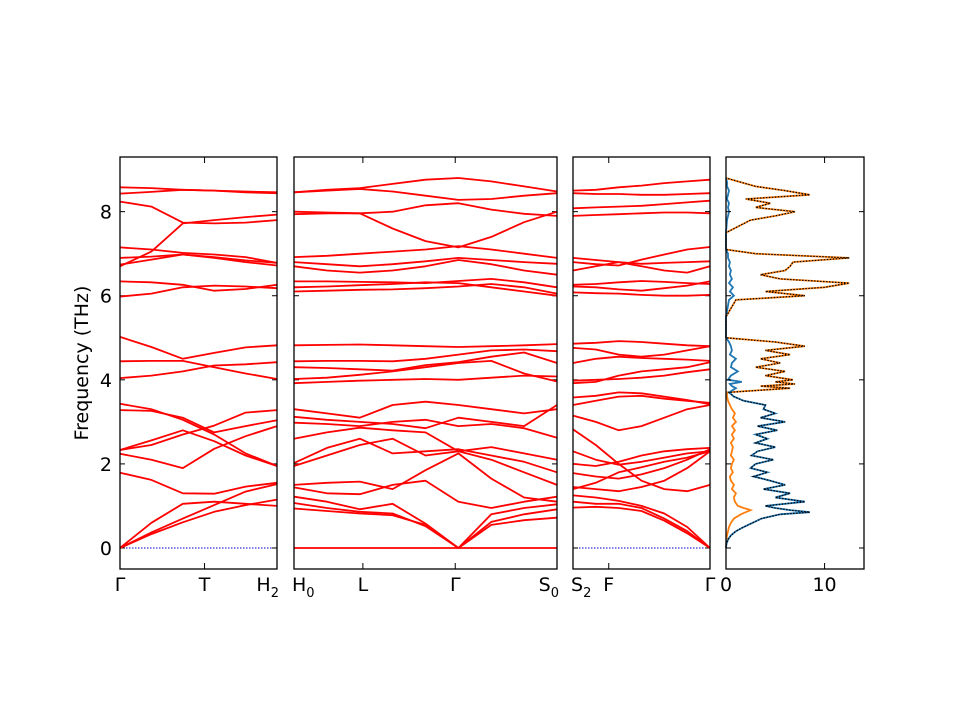 The image size is (960, 720). What do you see at coordinates (267, 587) in the screenshot?
I see `x-tick-label: H2` at bounding box center [267, 587].